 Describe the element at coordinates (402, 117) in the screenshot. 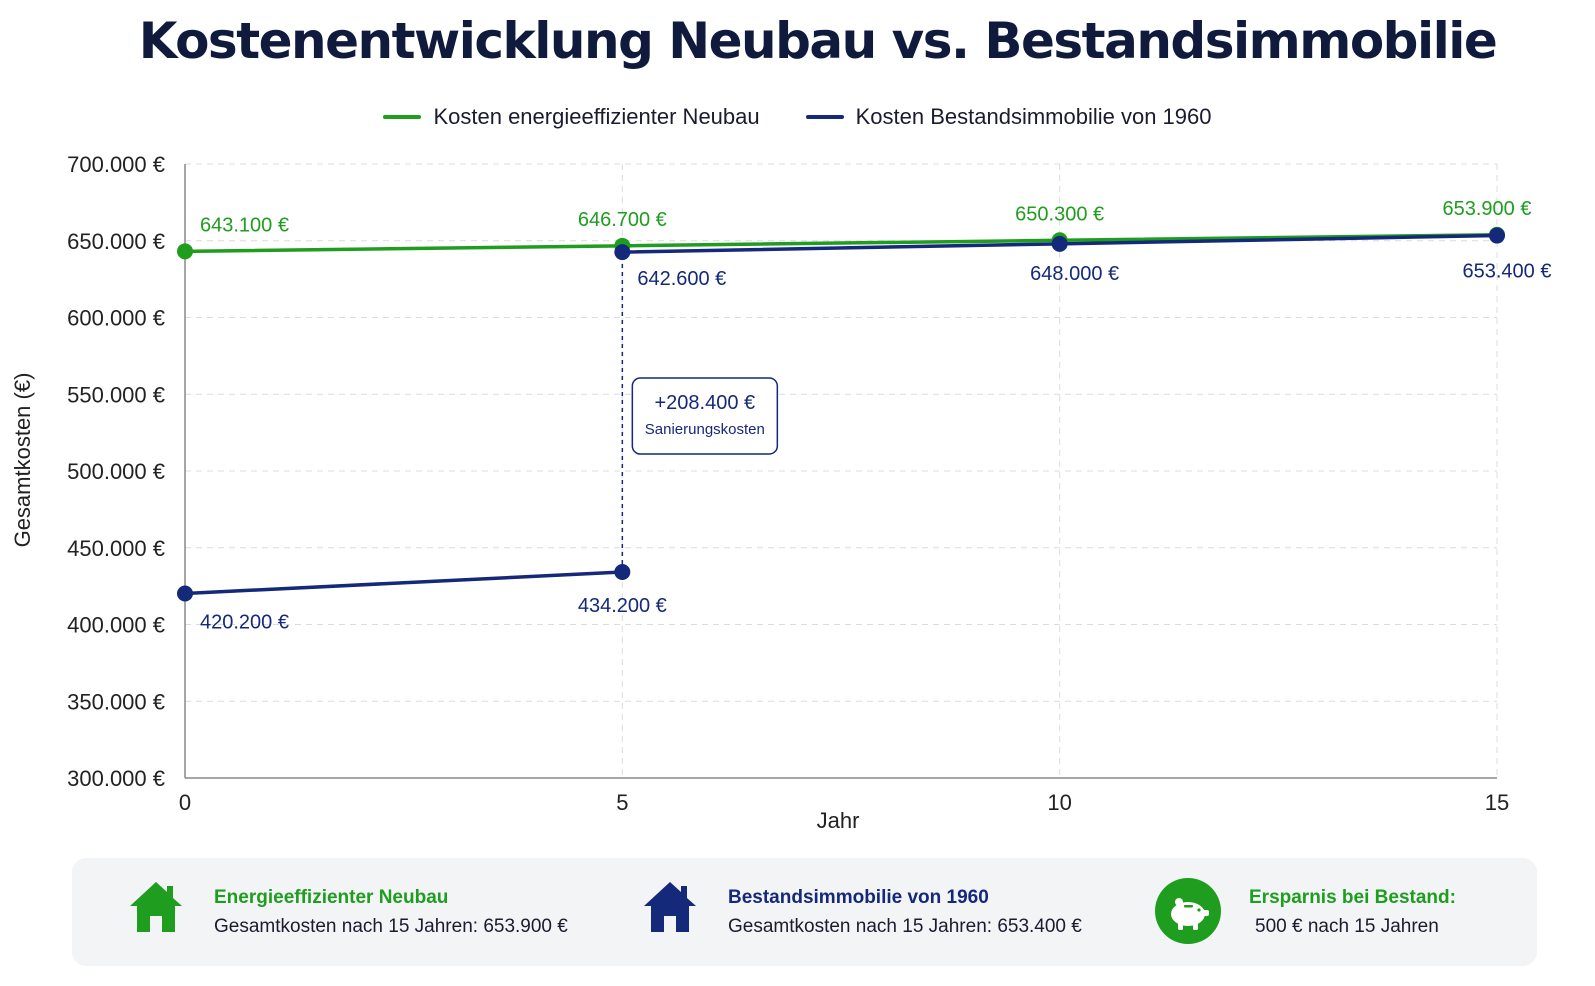

I see `legend-swatch-neubau` at that location.